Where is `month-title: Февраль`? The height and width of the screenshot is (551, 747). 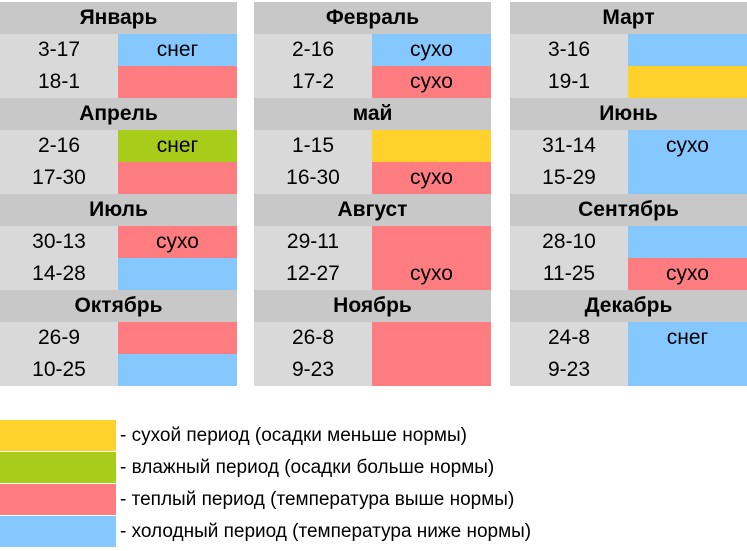
month-title: Февраль is located at coordinates (372, 18).